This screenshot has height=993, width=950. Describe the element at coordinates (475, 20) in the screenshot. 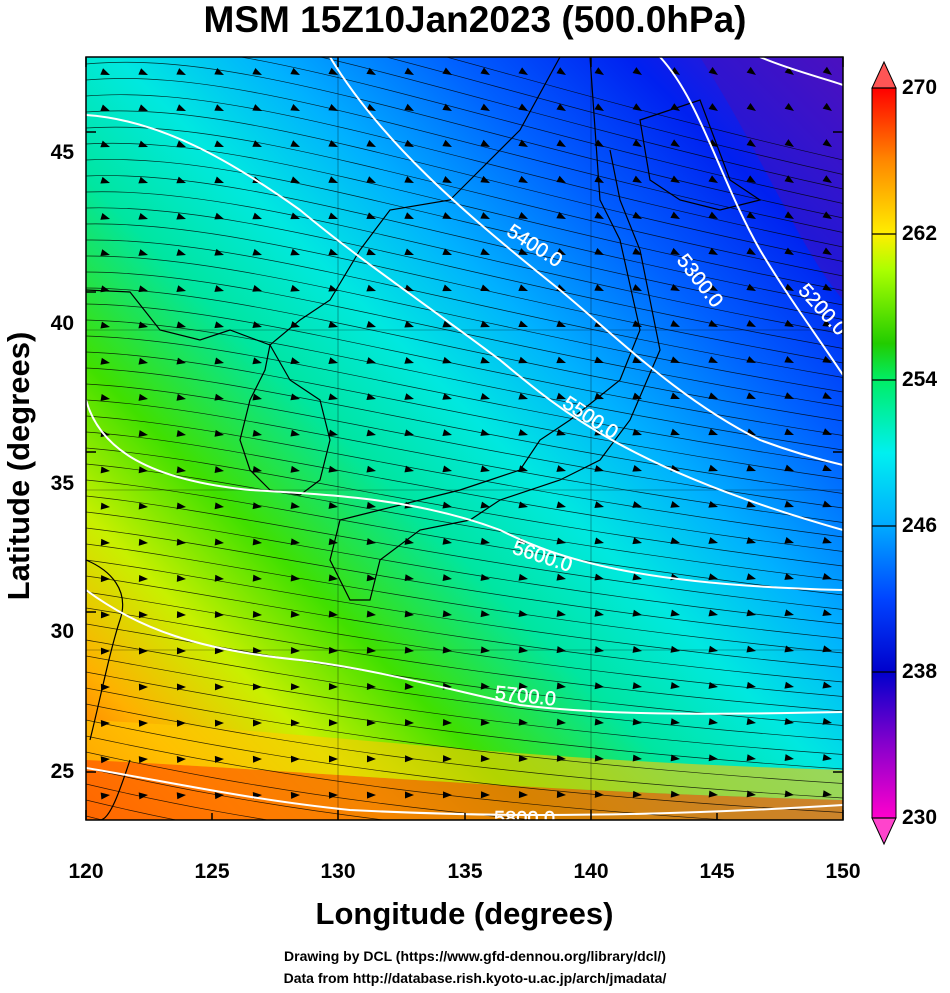

I see `map-title: MSM 15Z10Jan2023 (500.0hPa)` at that location.